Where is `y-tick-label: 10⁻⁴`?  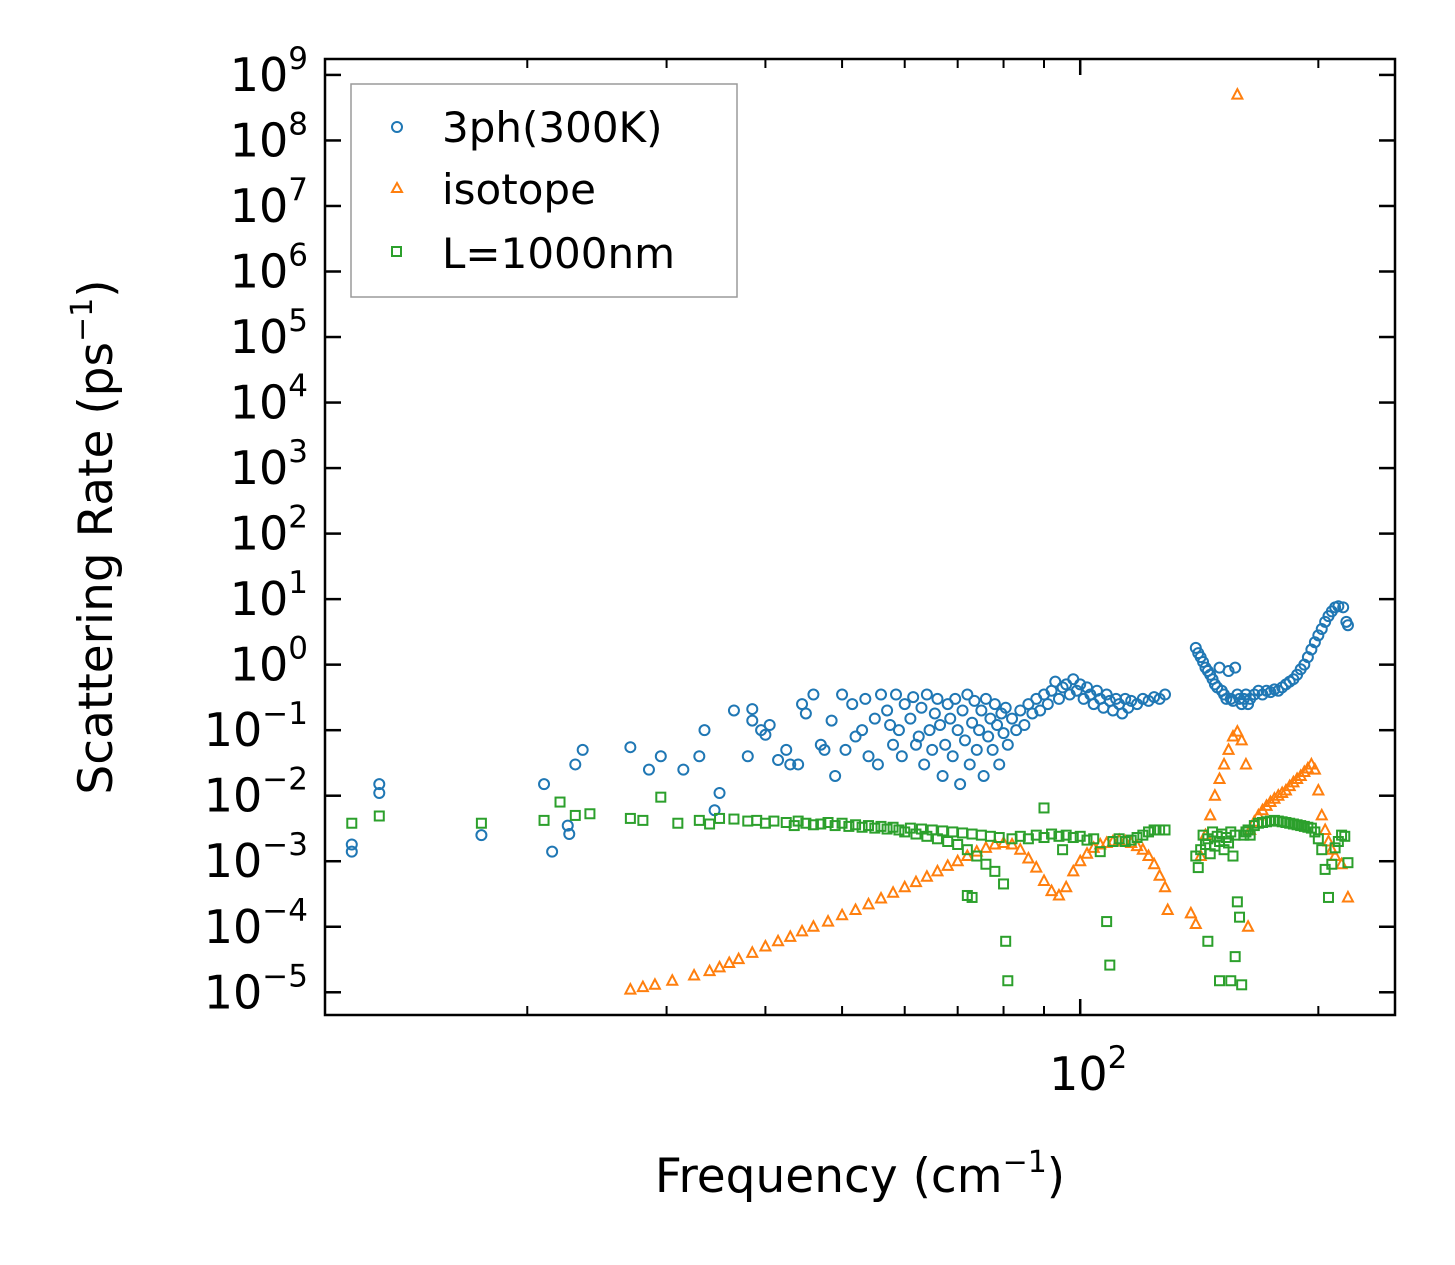
y-tick-label: 10⁻⁴ is located at coordinates (256, 923).